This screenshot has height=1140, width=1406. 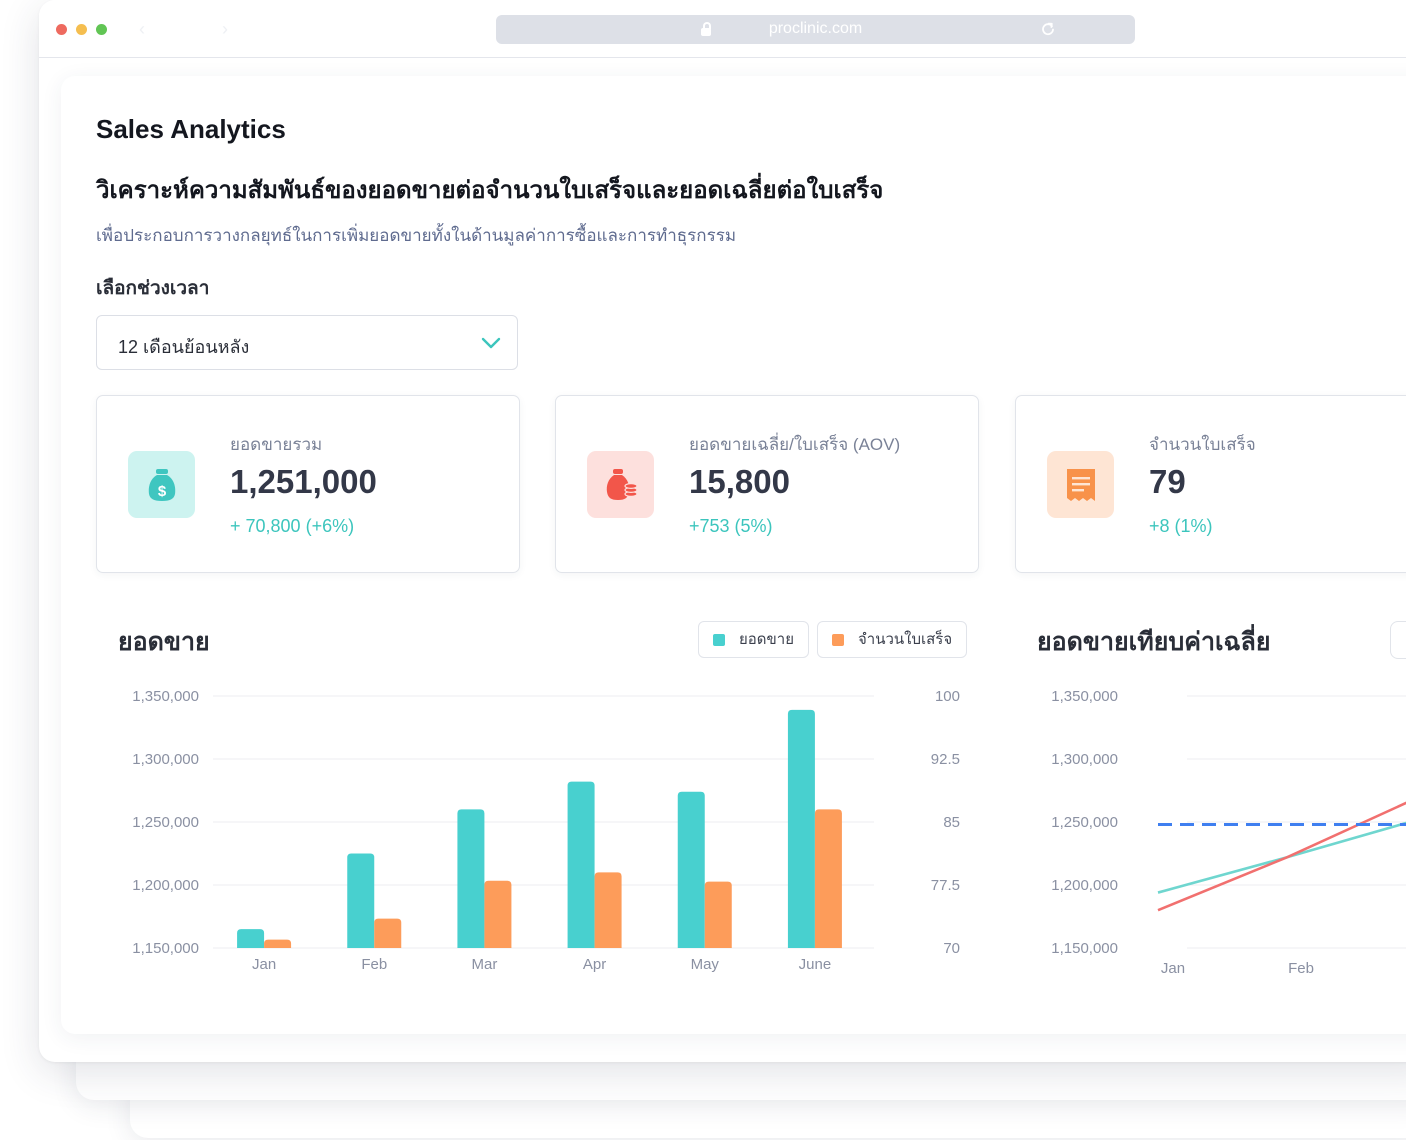 I want to click on address-bar-url: proclinic.com, so click(x=815, y=28).